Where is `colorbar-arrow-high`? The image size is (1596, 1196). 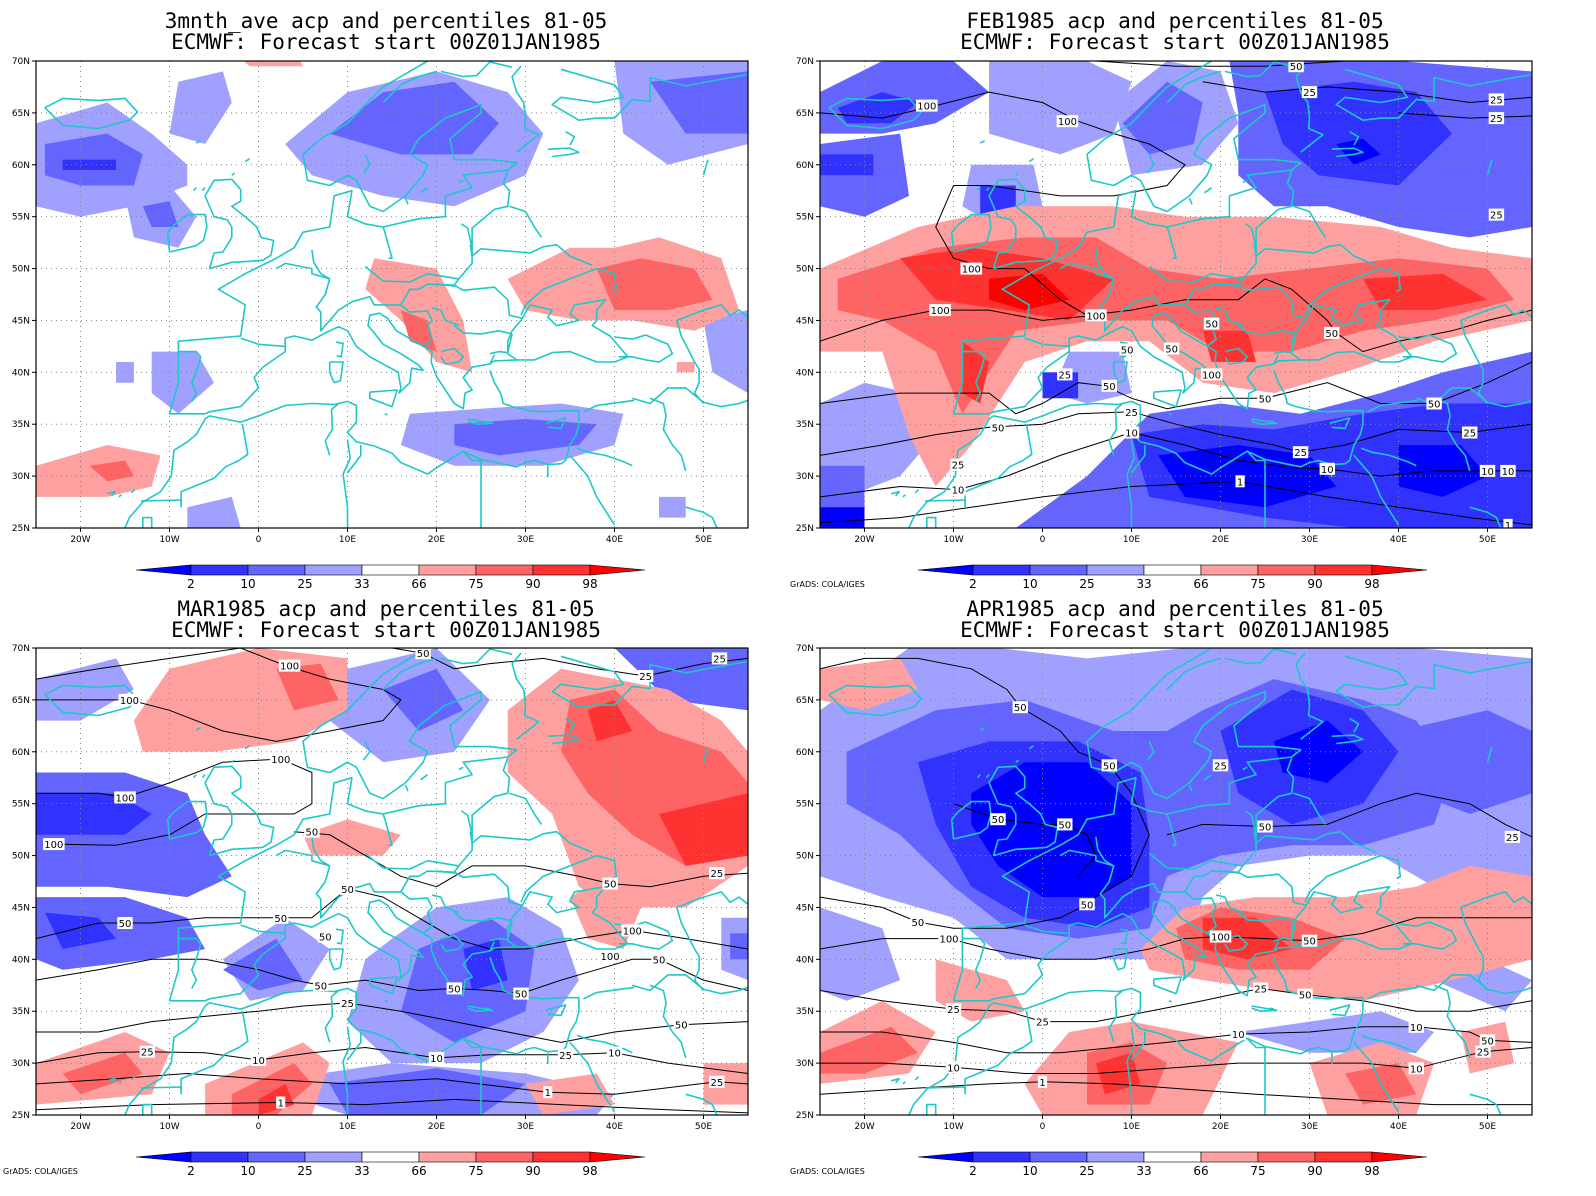
colorbar-arrow-high is located at coordinates (617, 570).